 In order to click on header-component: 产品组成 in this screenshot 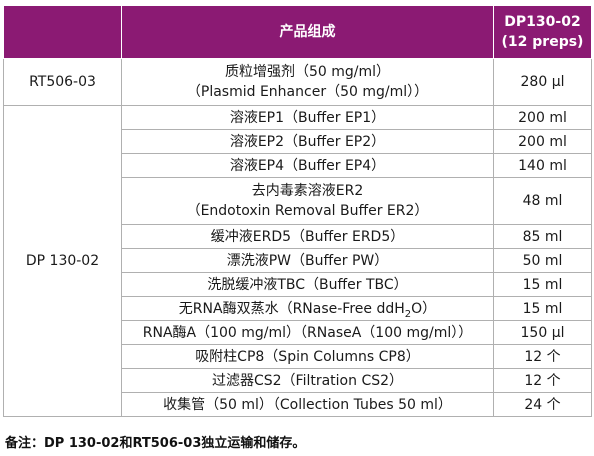, I will do `click(307, 32)`.